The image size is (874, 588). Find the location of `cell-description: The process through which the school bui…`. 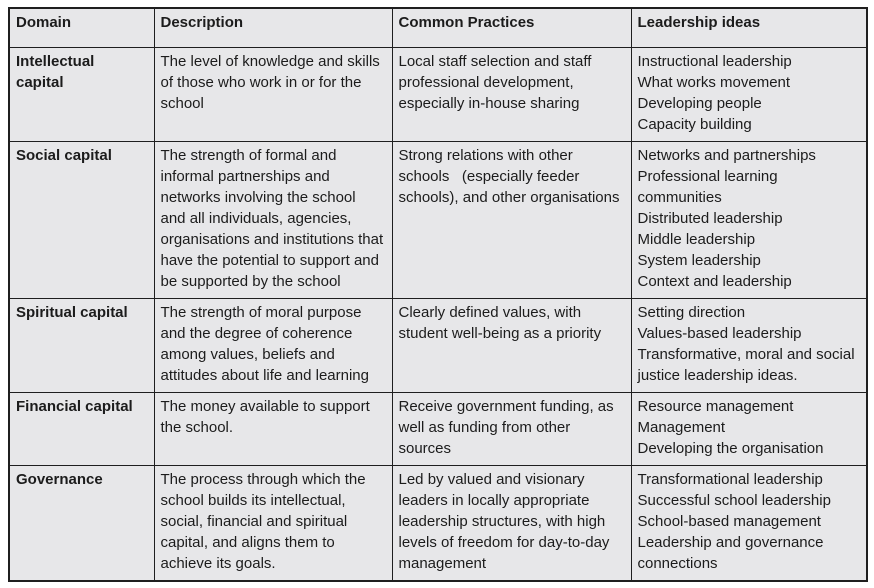

cell-description: The process through which the school bui… is located at coordinates (273, 522).